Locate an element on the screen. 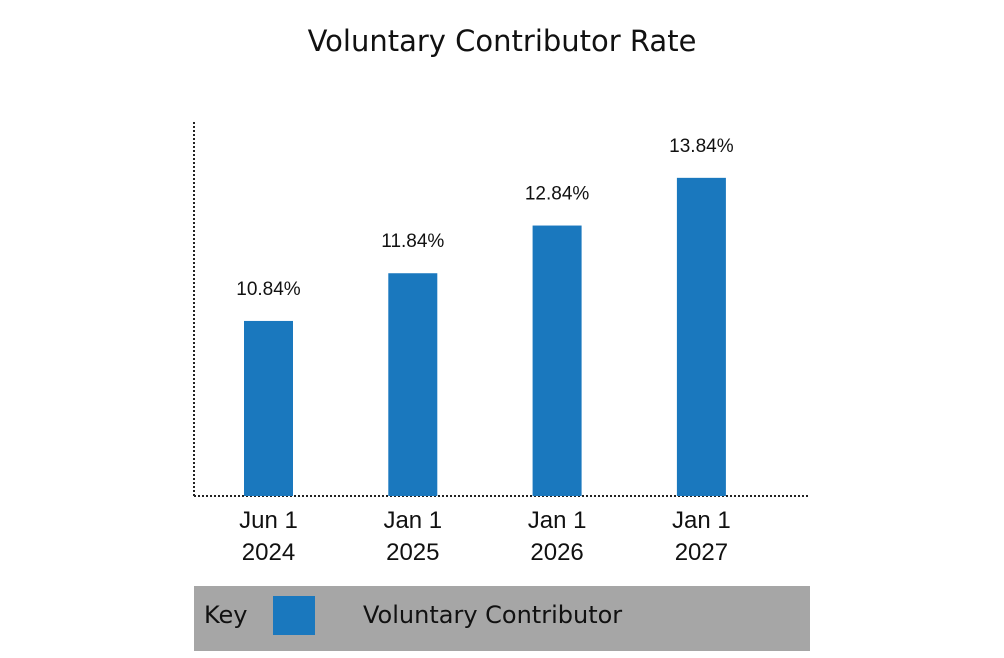 The width and height of the screenshot is (1004, 658). x-tick-label: 2024 is located at coordinates (268, 552).